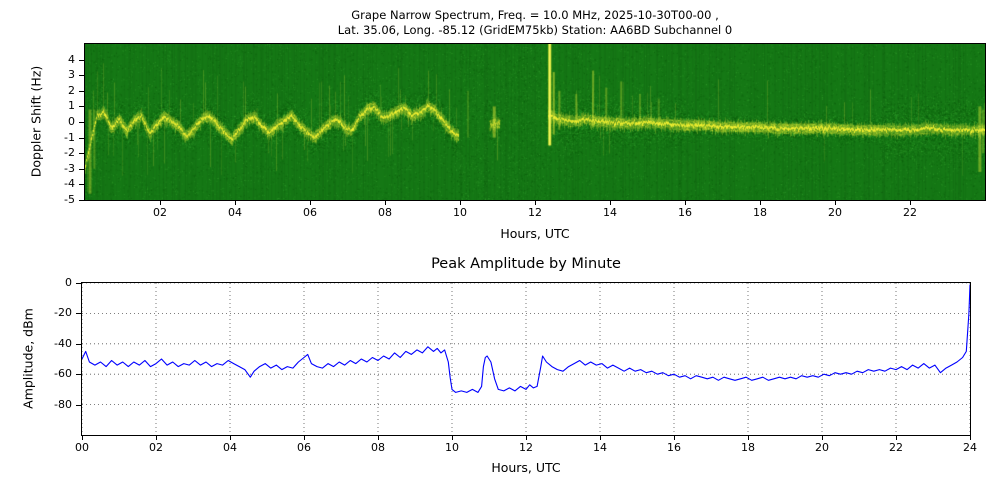  What do you see at coordinates (535, 233) in the screenshot?
I see `spectrogram-x-axis-label: Hours, UTC` at bounding box center [535, 233].